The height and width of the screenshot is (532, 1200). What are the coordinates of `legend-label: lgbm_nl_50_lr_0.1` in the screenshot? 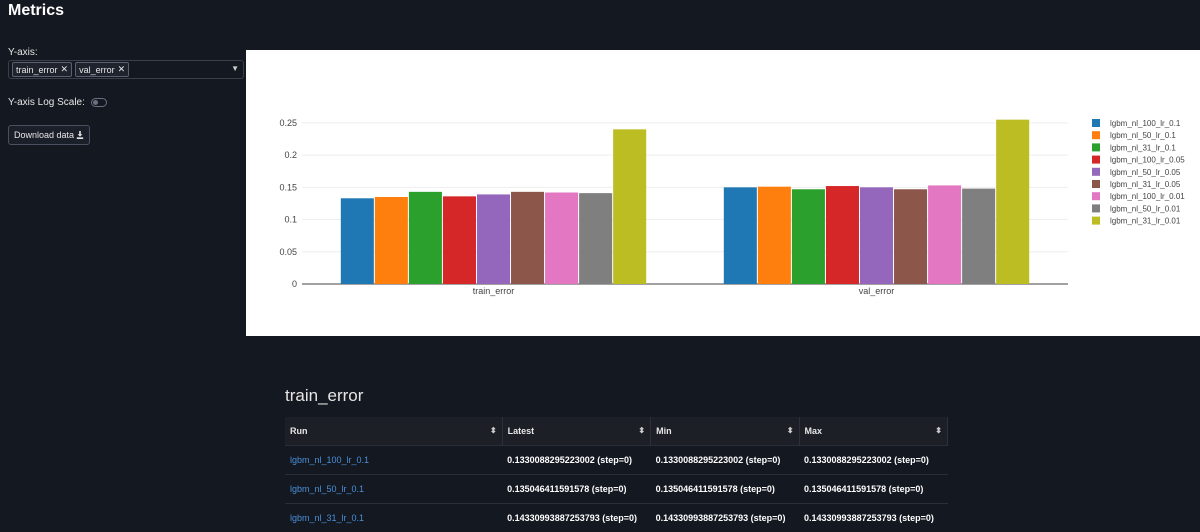 It's located at (1143, 135).